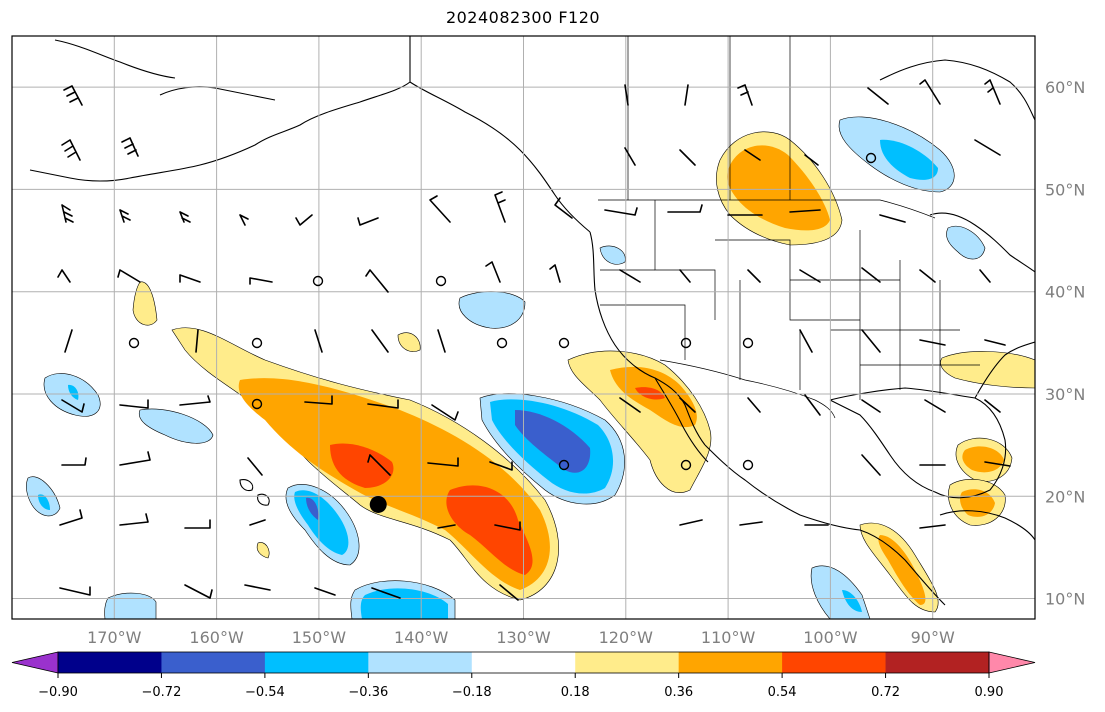 This screenshot has width=1105, height=712. What do you see at coordinates (933, 637) in the screenshot?
I see `lon-label: 90°W` at bounding box center [933, 637].